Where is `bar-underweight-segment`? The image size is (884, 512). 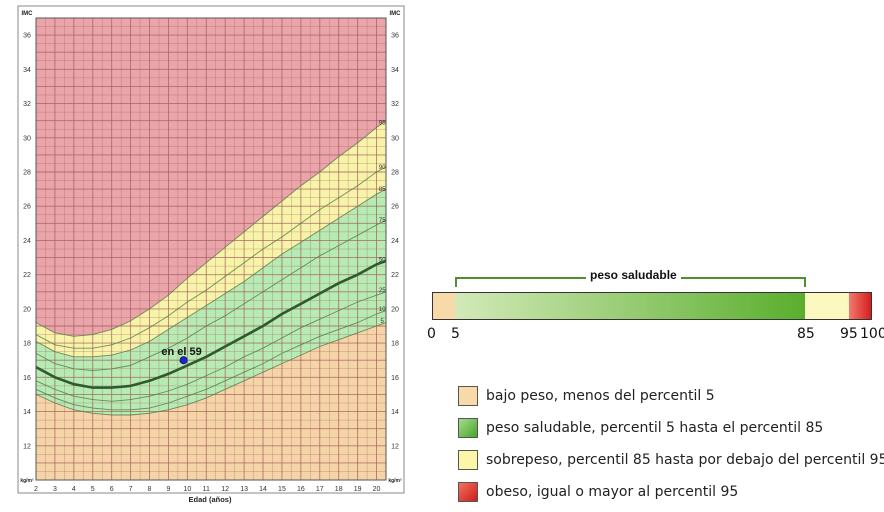 bar-underweight-segment is located at coordinates (444, 306).